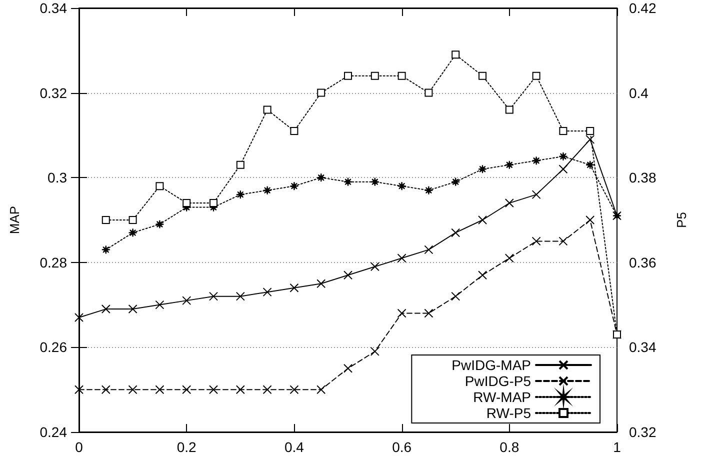  I want to click on x-tick-label: 0.2, so click(186, 447).